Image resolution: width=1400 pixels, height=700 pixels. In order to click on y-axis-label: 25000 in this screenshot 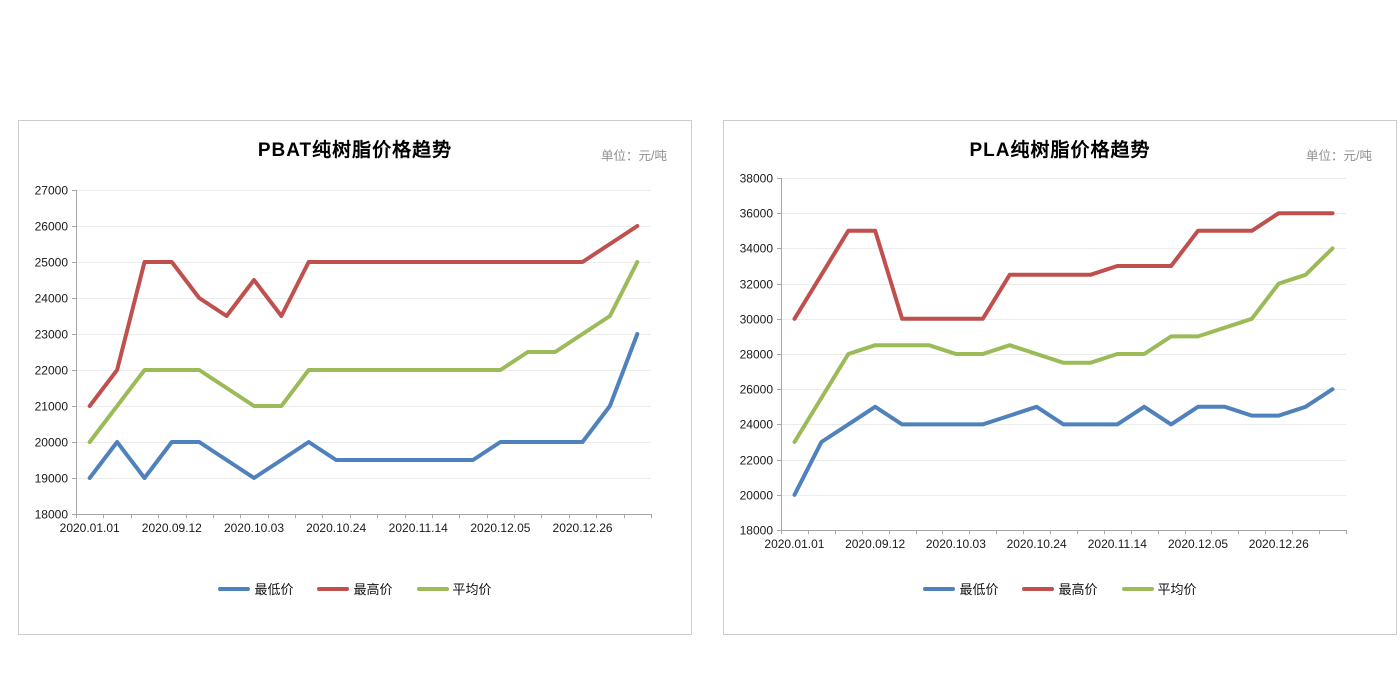, I will do `click(52, 263)`.